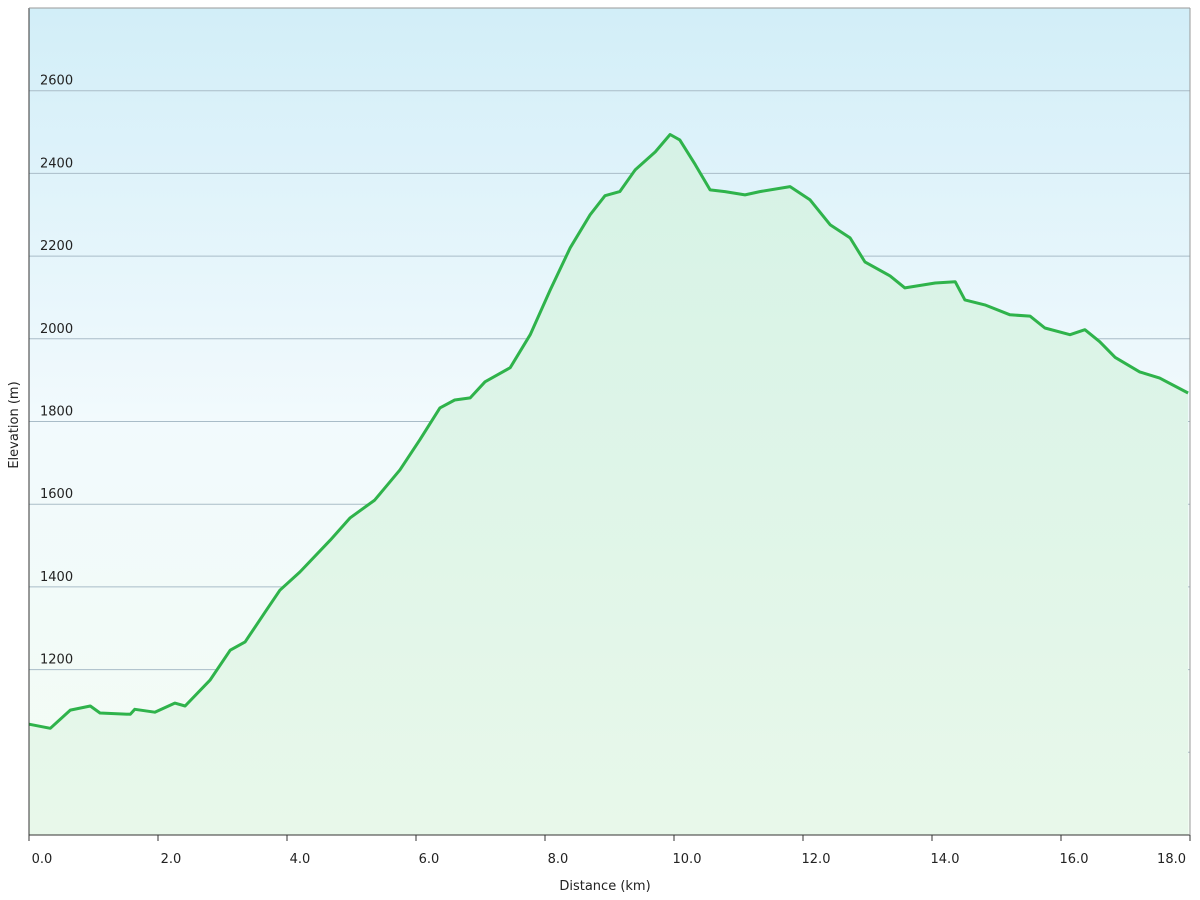 This screenshot has width=1200, height=900. What do you see at coordinates (816, 859) in the screenshot?
I see `x-tick-label: 12.0` at bounding box center [816, 859].